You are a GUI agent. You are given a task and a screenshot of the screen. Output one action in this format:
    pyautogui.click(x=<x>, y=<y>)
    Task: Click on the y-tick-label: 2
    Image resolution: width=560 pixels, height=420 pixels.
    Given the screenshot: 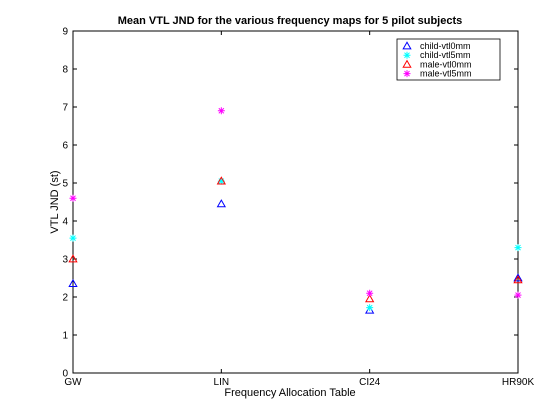 What is the action you would take?
    pyautogui.click(x=65, y=298)
    